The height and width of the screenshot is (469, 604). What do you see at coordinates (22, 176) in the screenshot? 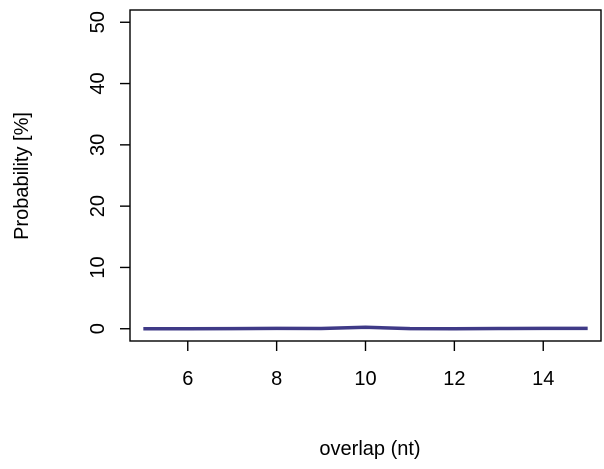
I see `y-axis-title: Probability [%]` at bounding box center [22, 176].